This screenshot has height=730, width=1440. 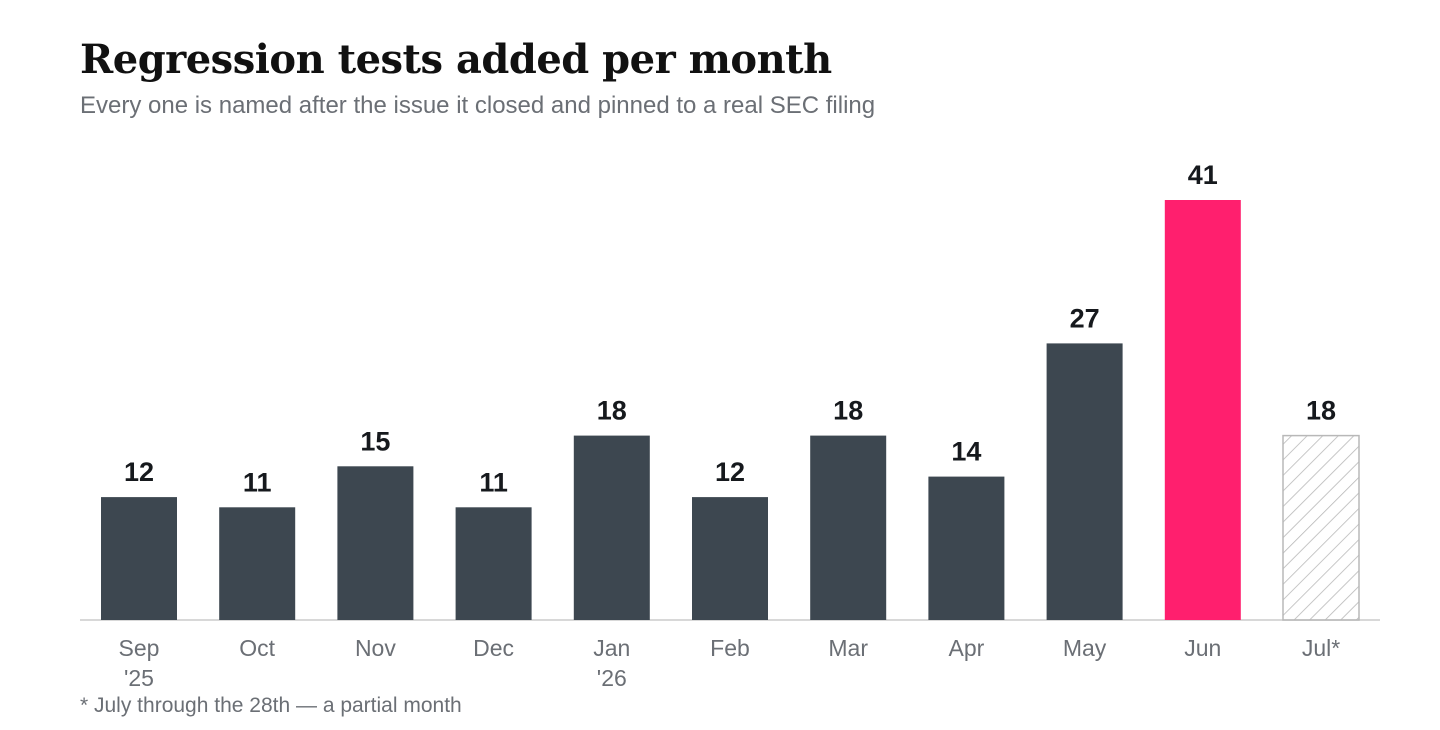 I want to click on x-tick-label: Apr, so click(x=967, y=648).